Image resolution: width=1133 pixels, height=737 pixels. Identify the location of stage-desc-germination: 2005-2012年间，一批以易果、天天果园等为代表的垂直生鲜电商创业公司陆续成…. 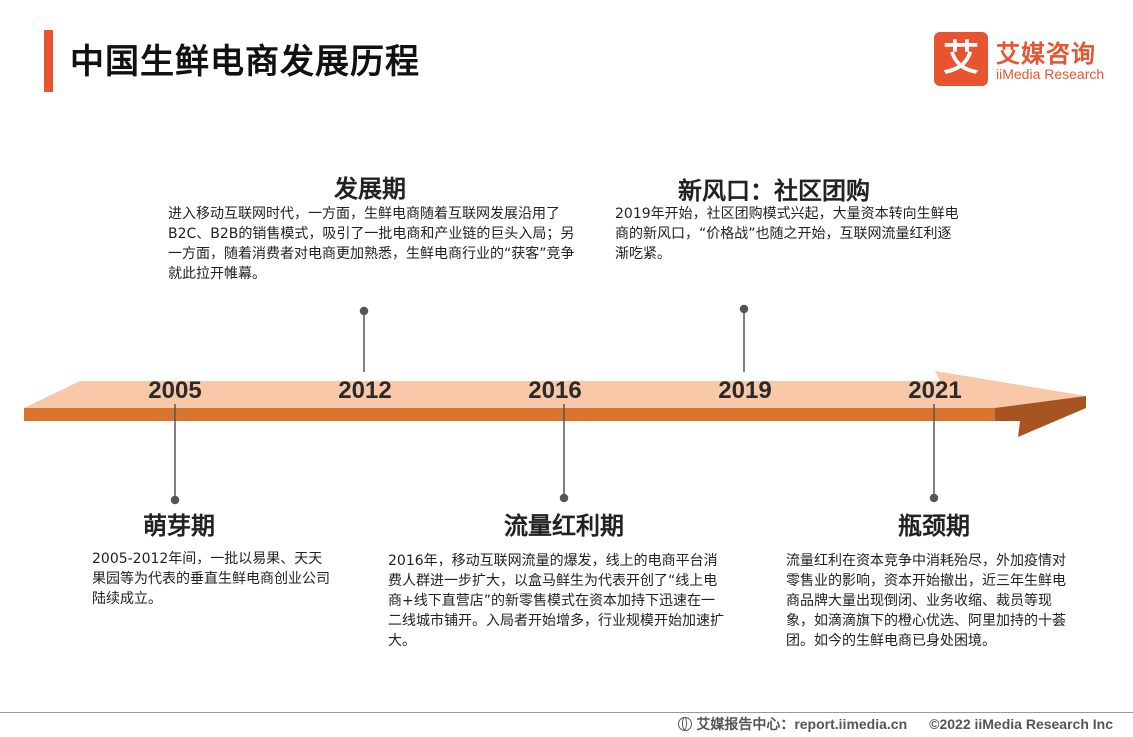
(211, 579).